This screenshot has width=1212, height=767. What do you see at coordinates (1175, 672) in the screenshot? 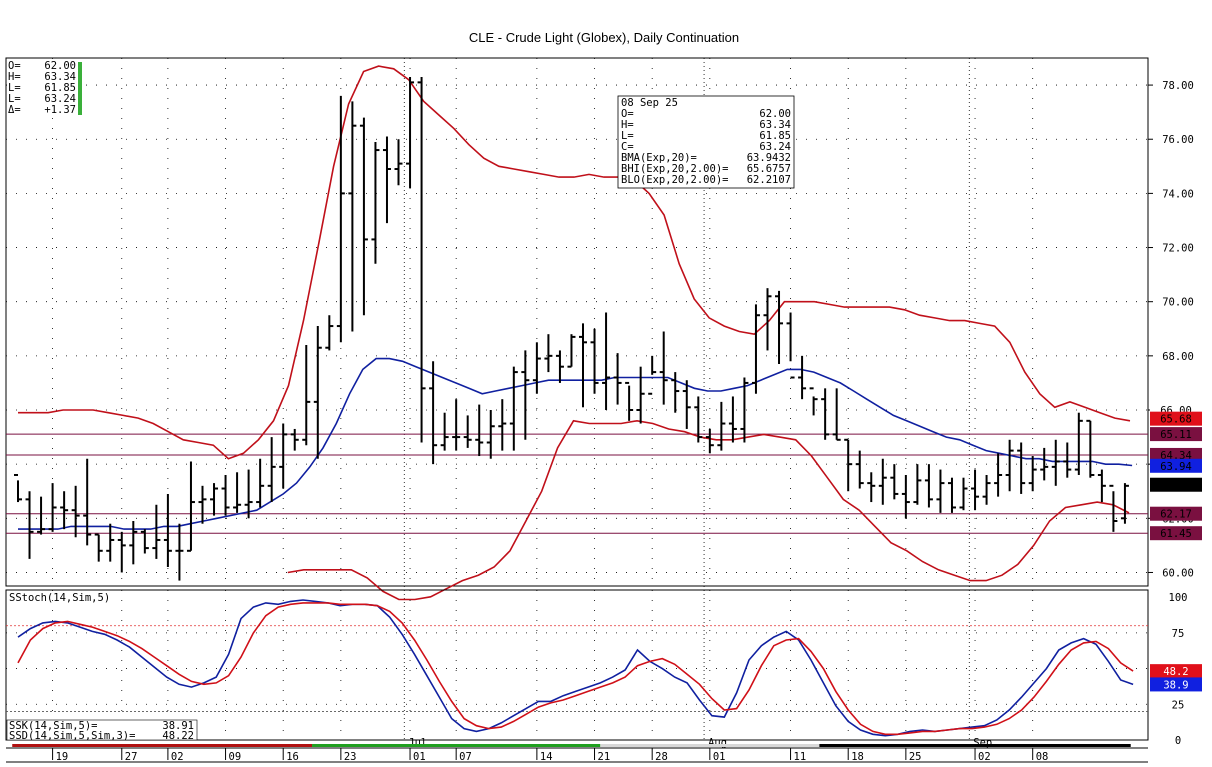
I see `stoch-tag-text: 48.2` at bounding box center [1175, 672].